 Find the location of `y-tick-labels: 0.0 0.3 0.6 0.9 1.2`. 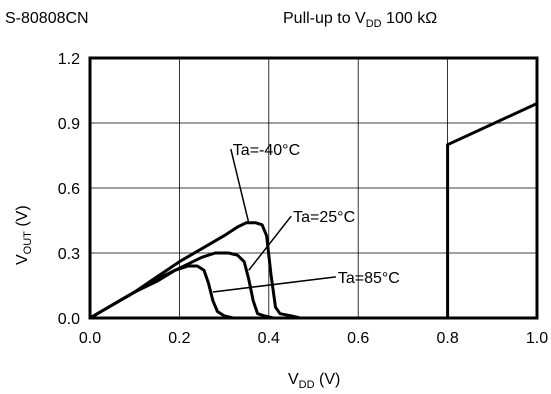

y-tick-labels: 0.0 0.3 0.6 0.9 1.2 is located at coordinates (69, 189).